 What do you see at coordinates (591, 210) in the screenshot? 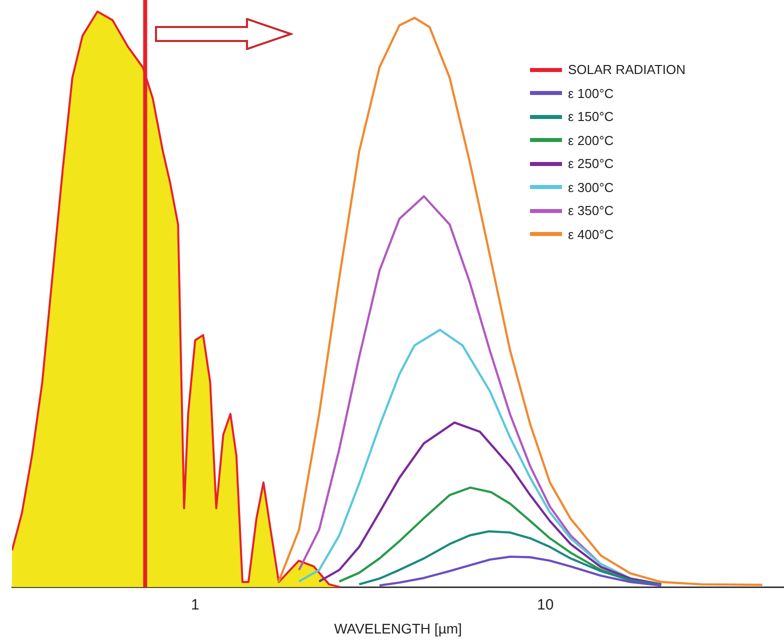
I see `legend-label: ε 350°C` at bounding box center [591, 210].